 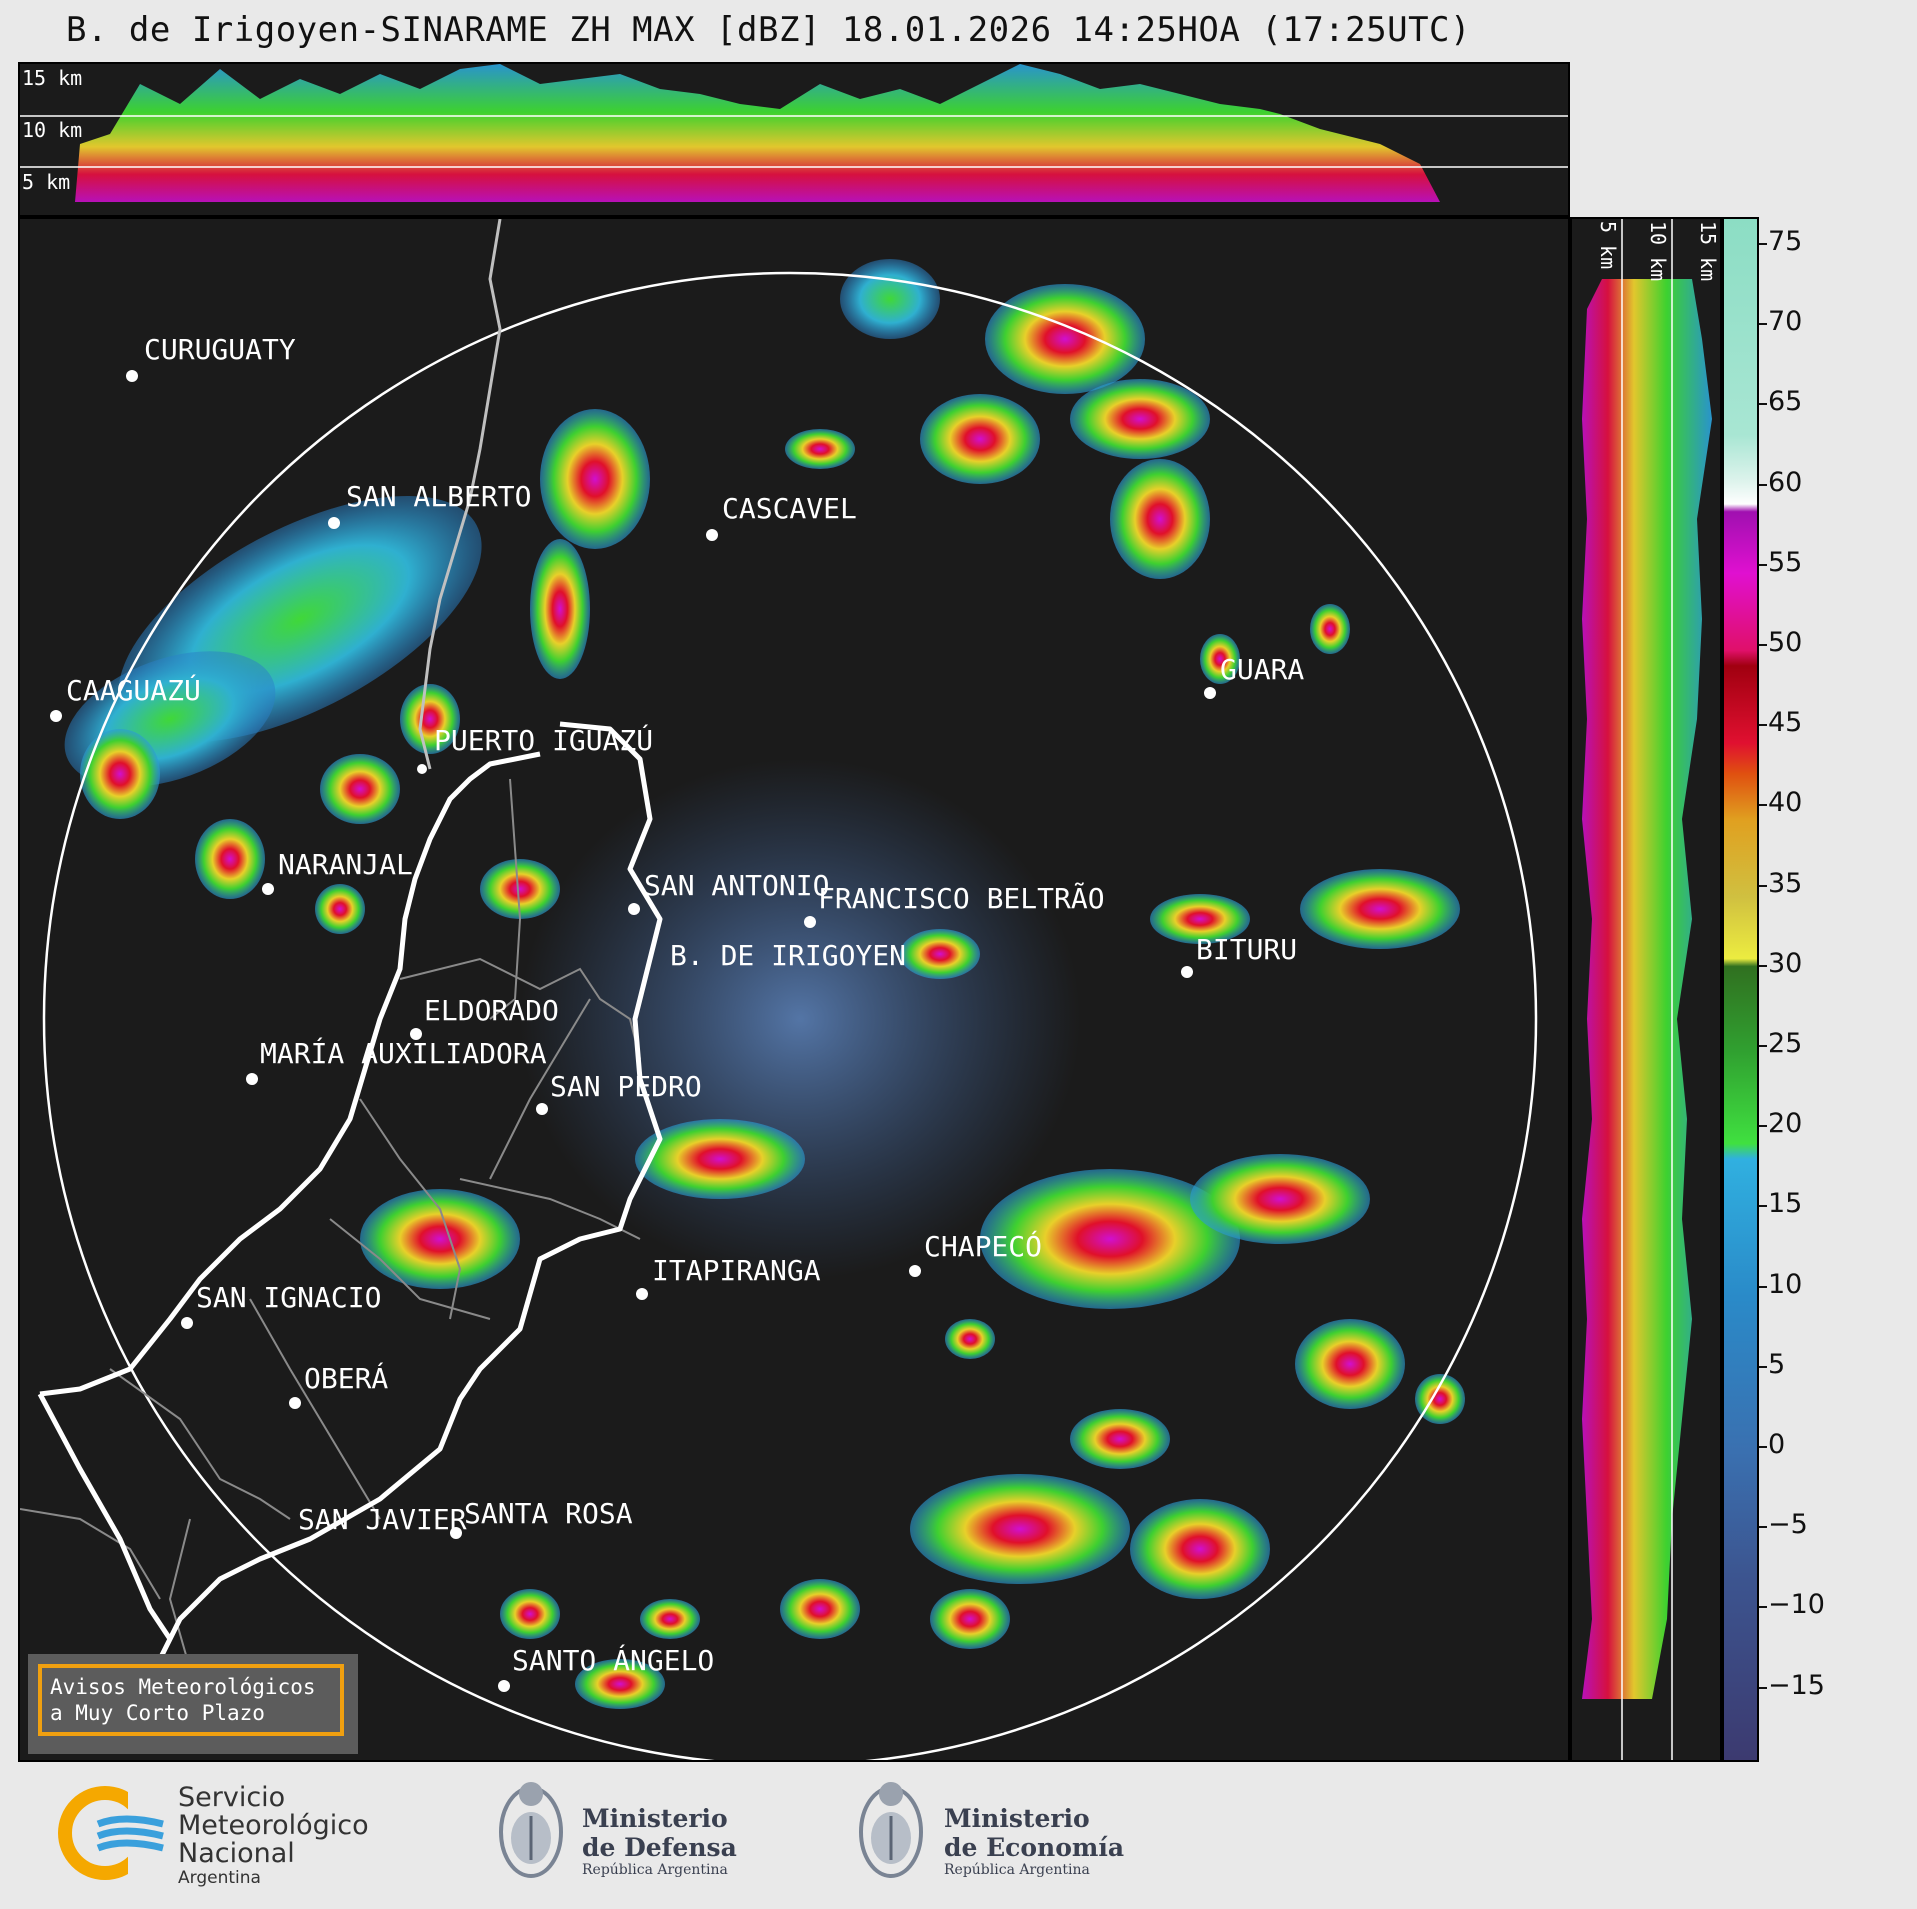 I want to click on alt-label-5km: 5 km, so click(x=46, y=182).